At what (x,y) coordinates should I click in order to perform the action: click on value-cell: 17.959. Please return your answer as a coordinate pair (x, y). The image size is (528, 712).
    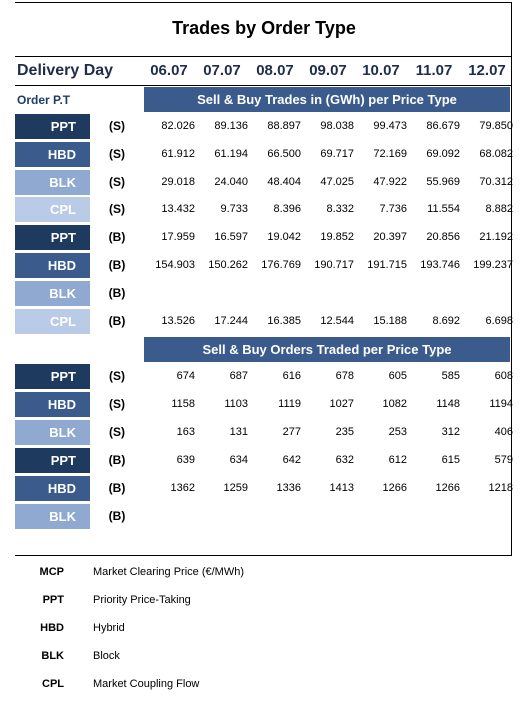
    Looking at the image, I should click on (178, 237).